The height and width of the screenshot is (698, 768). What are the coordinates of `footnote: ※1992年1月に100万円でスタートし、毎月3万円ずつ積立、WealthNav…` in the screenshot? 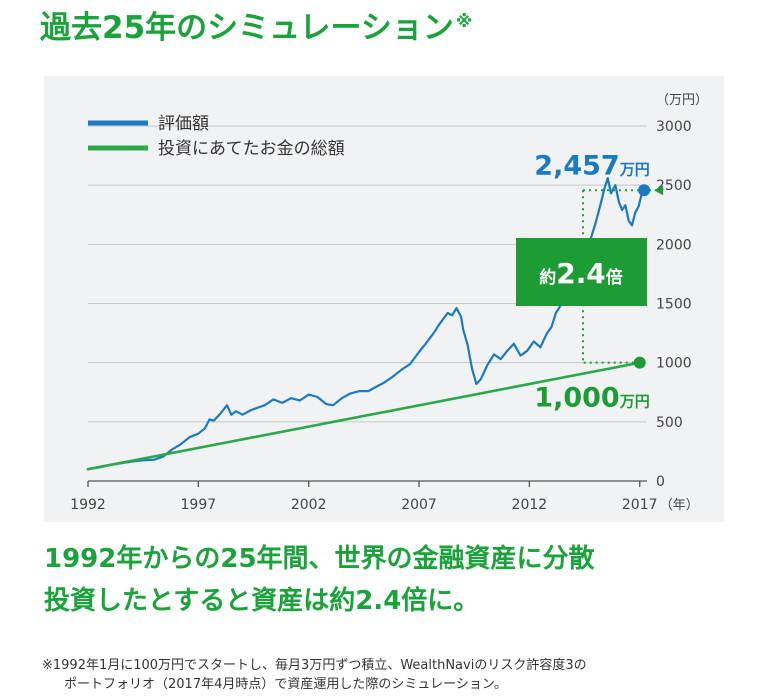 It's located at (314, 675).